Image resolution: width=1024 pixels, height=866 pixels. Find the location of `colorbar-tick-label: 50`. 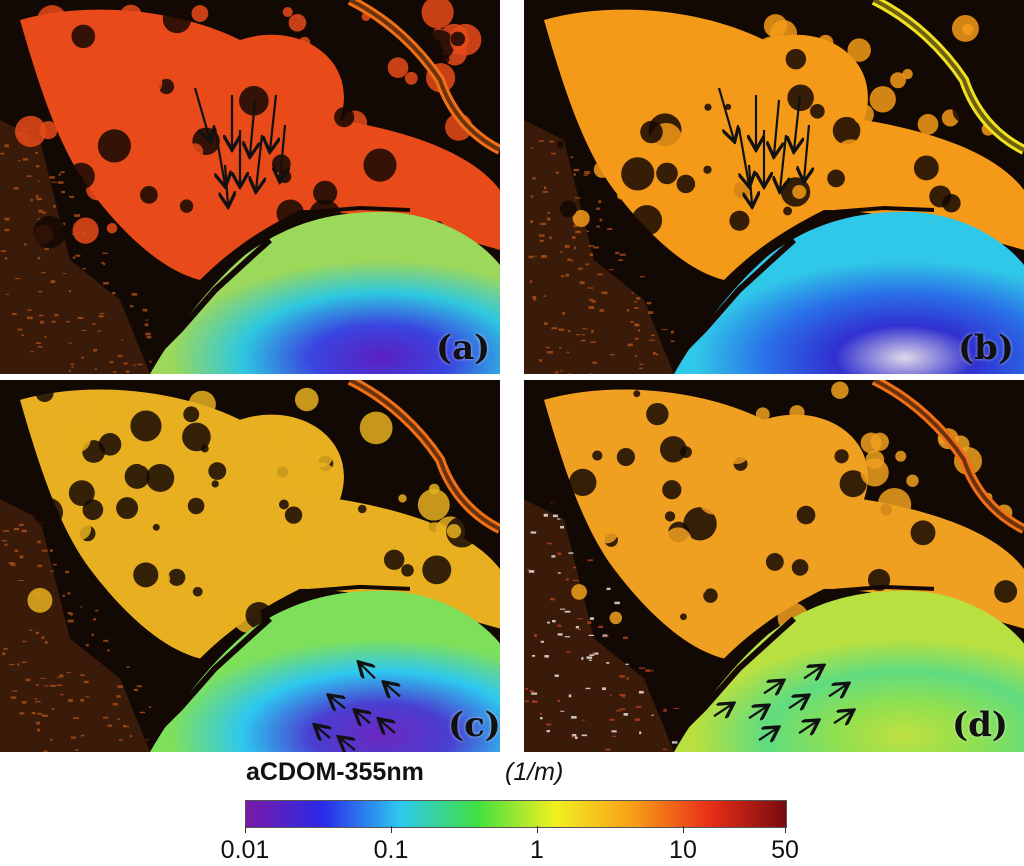

colorbar-tick-label: 50 is located at coordinates (785, 850).